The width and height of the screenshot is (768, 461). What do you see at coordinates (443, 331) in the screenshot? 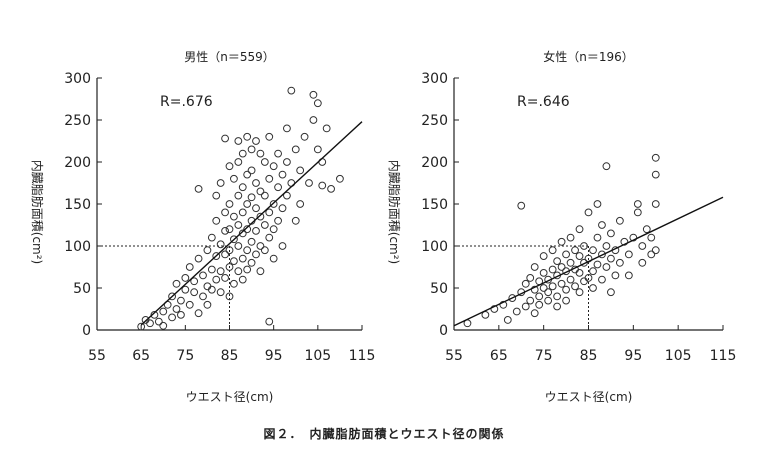
I see `y-tick-label: 0` at bounding box center [443, 331].